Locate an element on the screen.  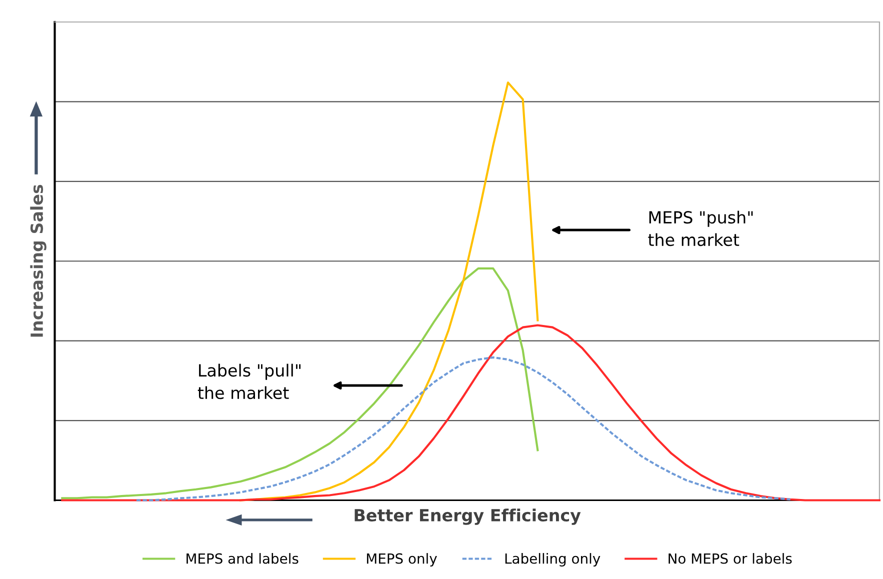
annotation: MEPS "push" the market is located at coordinates (700, 228).